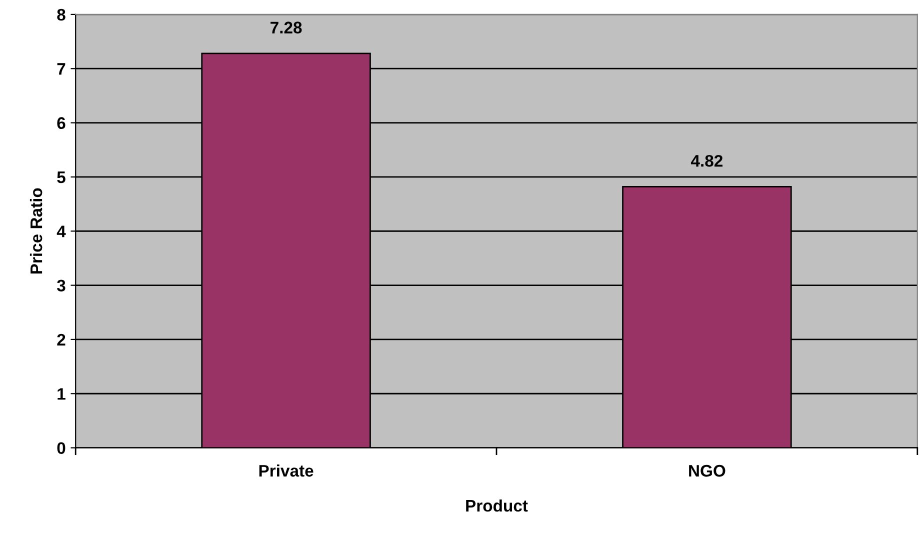 The width and height of the screenshot is (922, 535). I want to click on y-tick-label: 5, so click(61, 178).